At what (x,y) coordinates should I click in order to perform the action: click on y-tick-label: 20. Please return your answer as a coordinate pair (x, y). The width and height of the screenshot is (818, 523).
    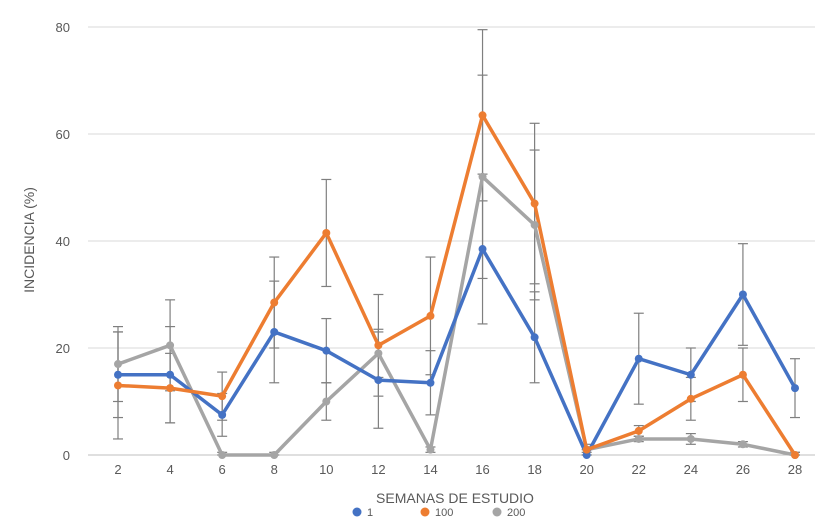
    Looking at the image, I should click on (63, 348).